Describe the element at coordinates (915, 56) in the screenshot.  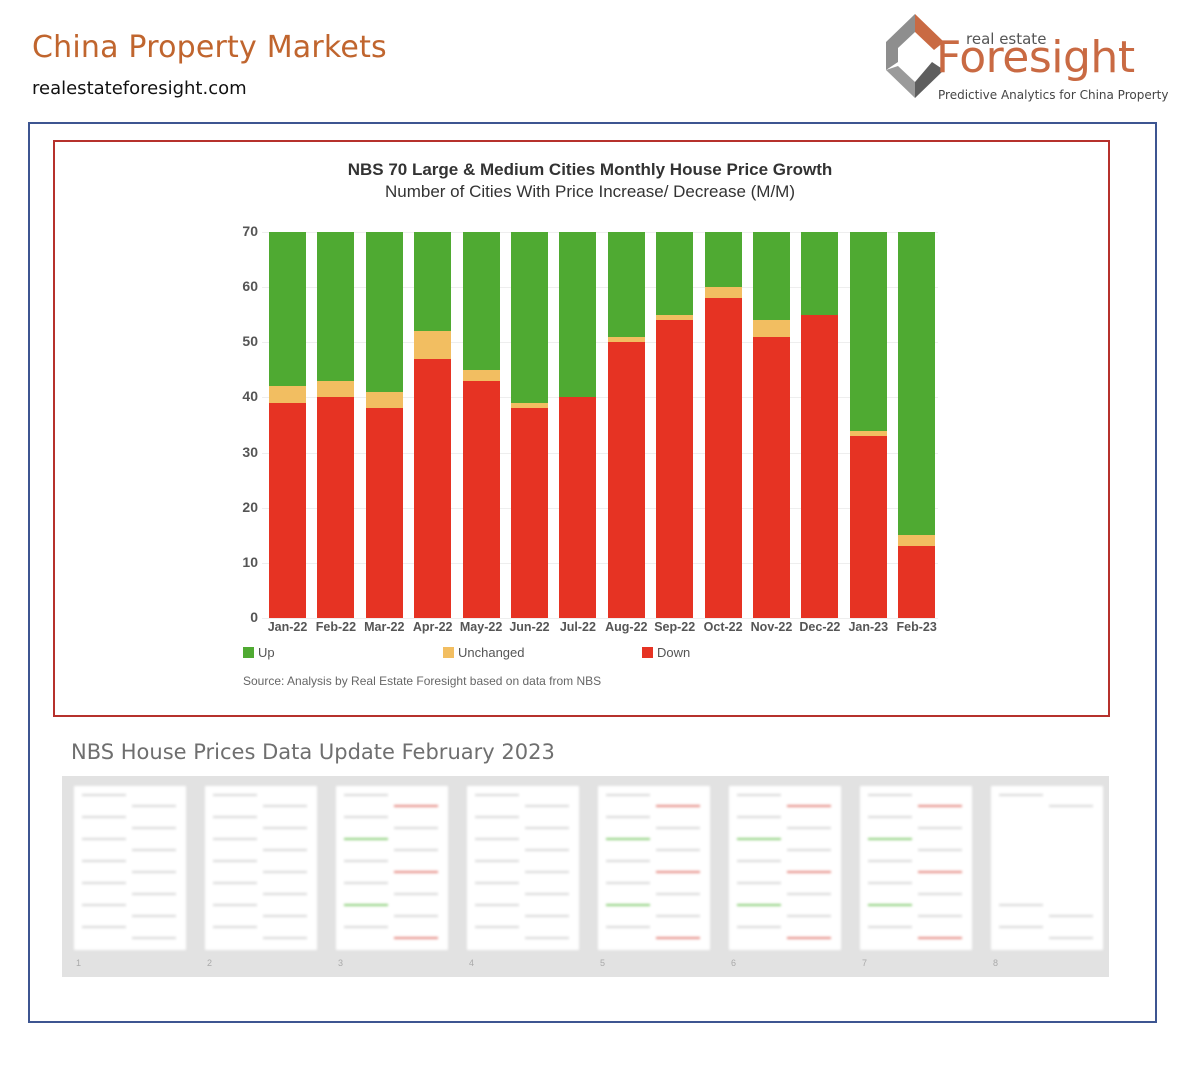
I see `diamond-logo-icon` at that location.